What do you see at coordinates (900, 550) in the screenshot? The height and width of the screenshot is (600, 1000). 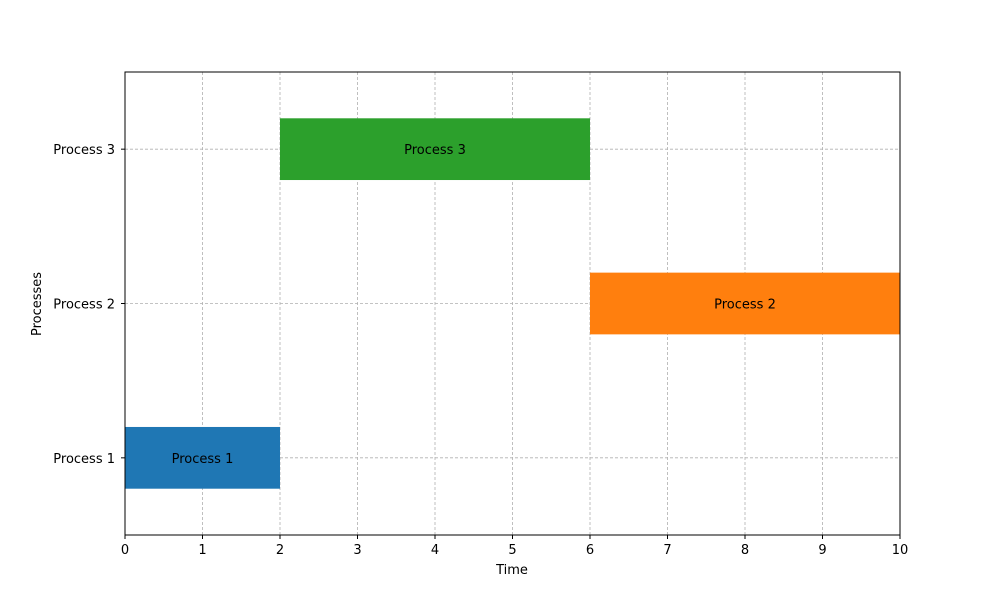 I see `x-tick-label: 10` at bounding box center [900, 550].